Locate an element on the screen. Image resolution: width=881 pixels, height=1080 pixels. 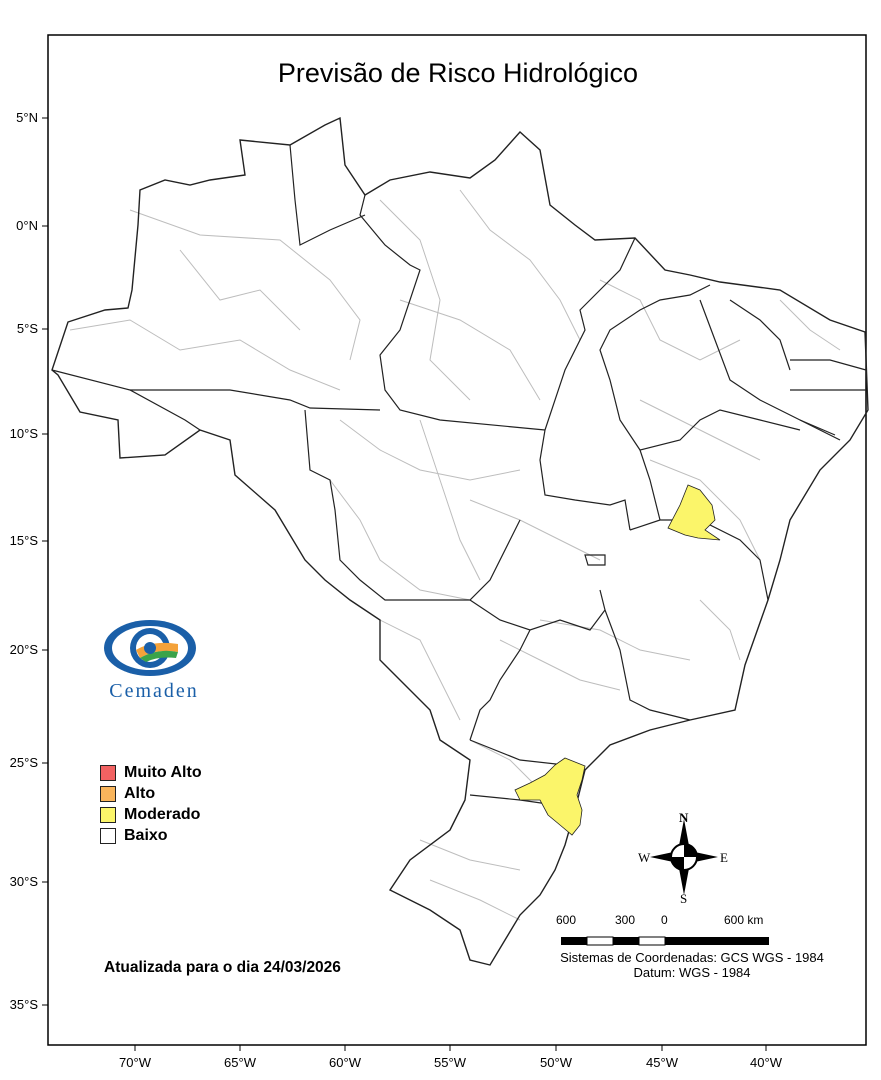
lat-label-5s: 5°S is located at coordinates (27, 328).